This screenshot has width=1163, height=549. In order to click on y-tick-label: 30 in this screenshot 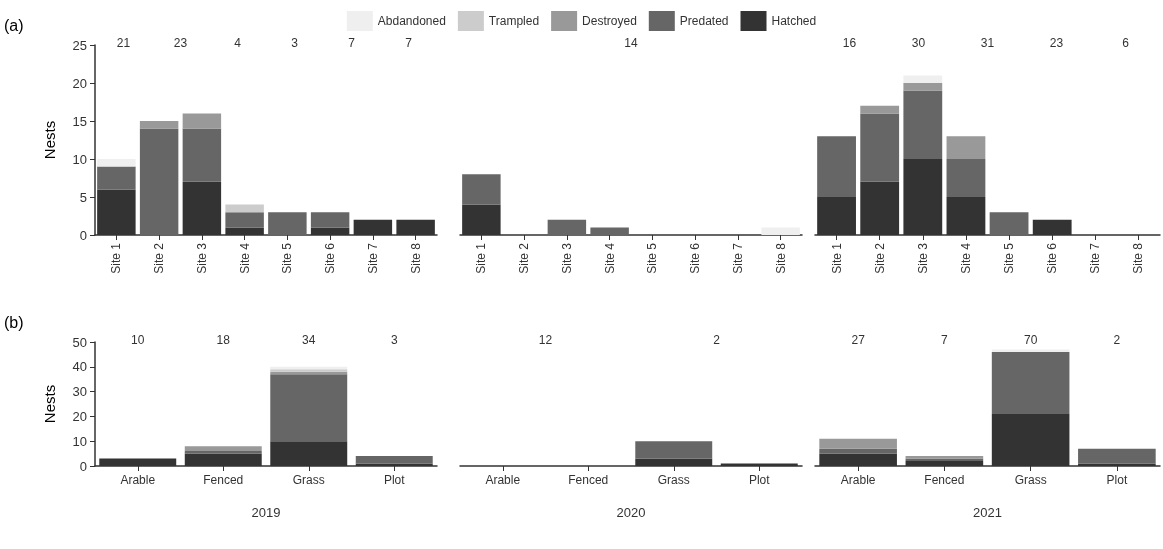, I will do `click(79, 392)`.